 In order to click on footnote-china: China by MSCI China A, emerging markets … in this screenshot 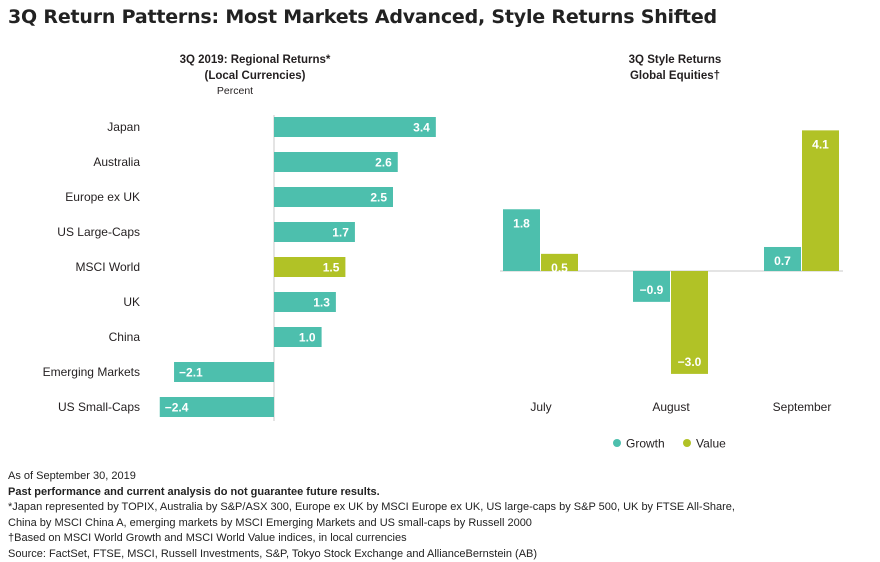, I will do `click(270, 522)`.